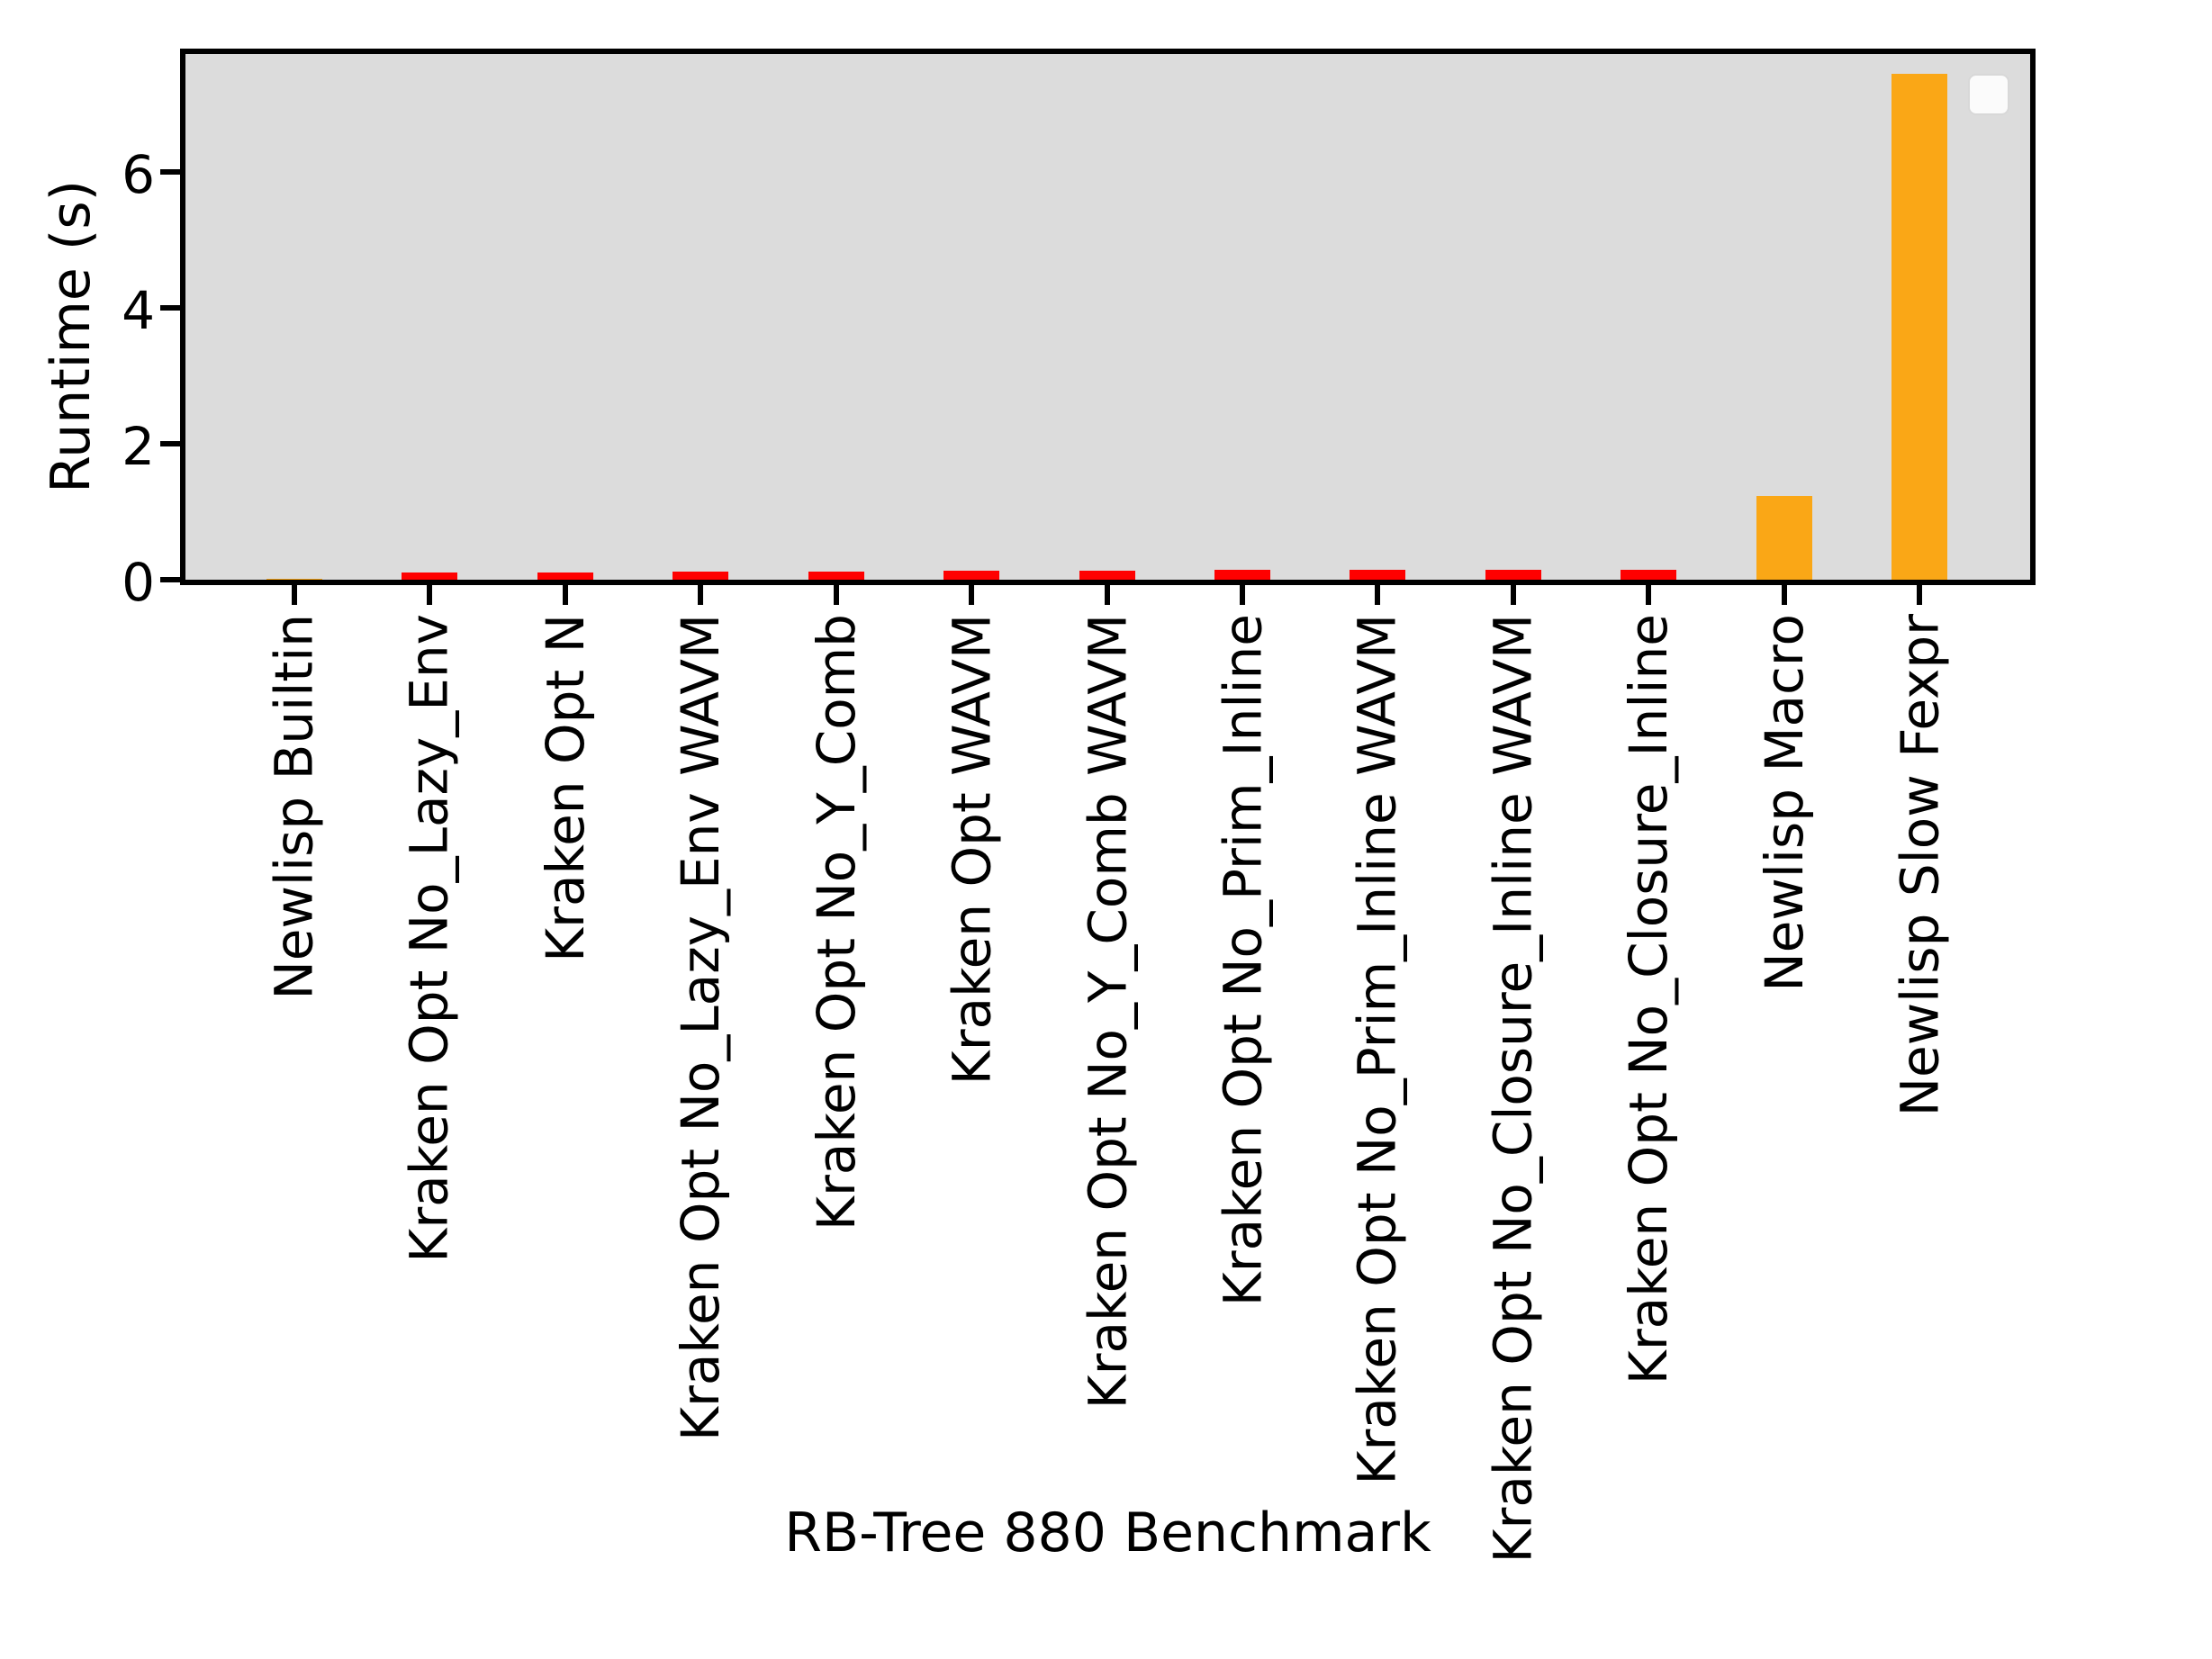  I want to click on y-tick-label-0: 0, so click(138, 582).